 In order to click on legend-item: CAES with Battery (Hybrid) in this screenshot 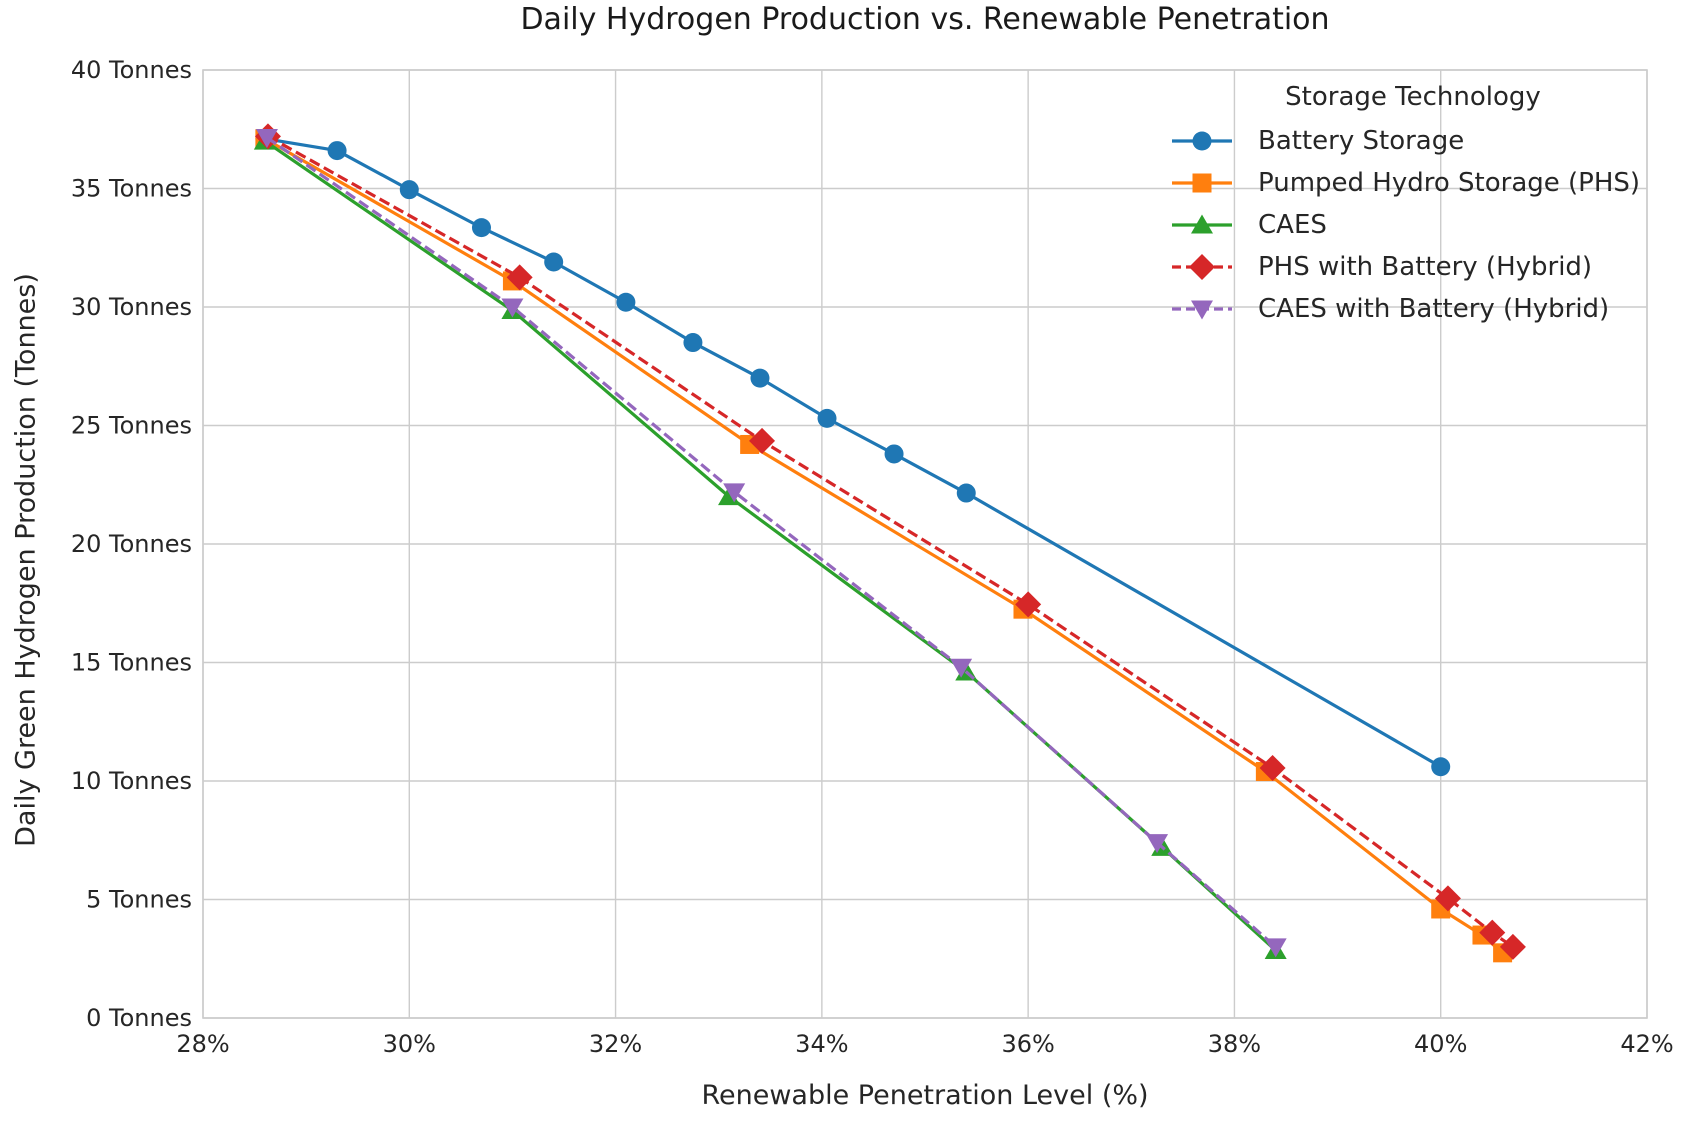, I will do `click(1413, 309)`.